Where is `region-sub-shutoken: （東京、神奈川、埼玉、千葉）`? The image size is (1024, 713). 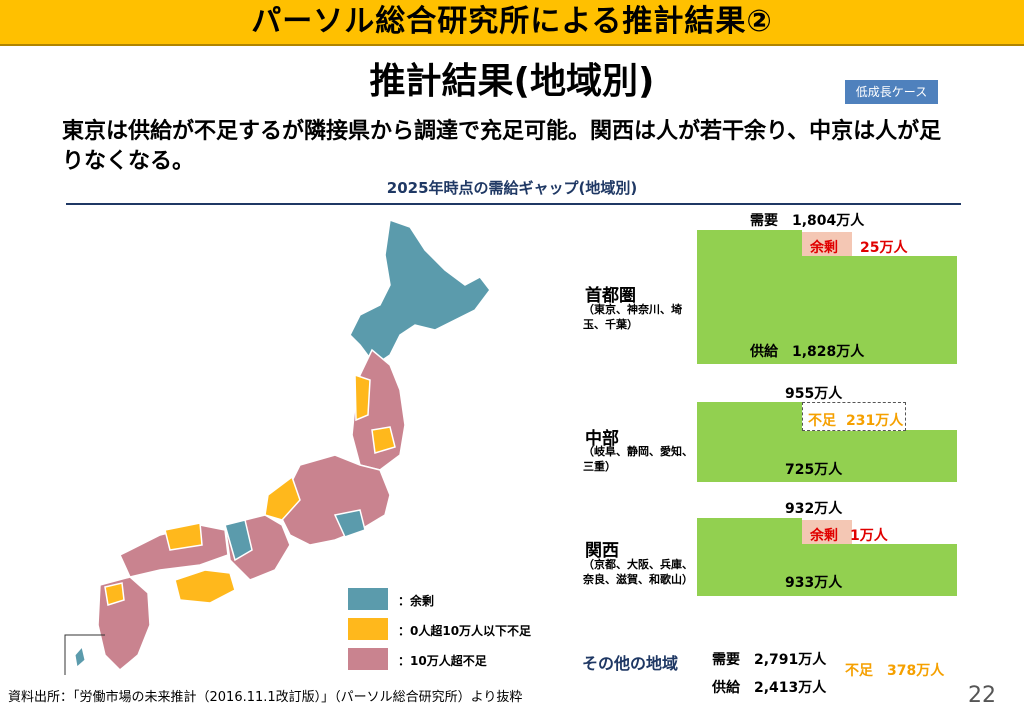
region-sub-shutoken: （東京、神奈川、埼玉、千葉） is located at coordinates (632, 317).